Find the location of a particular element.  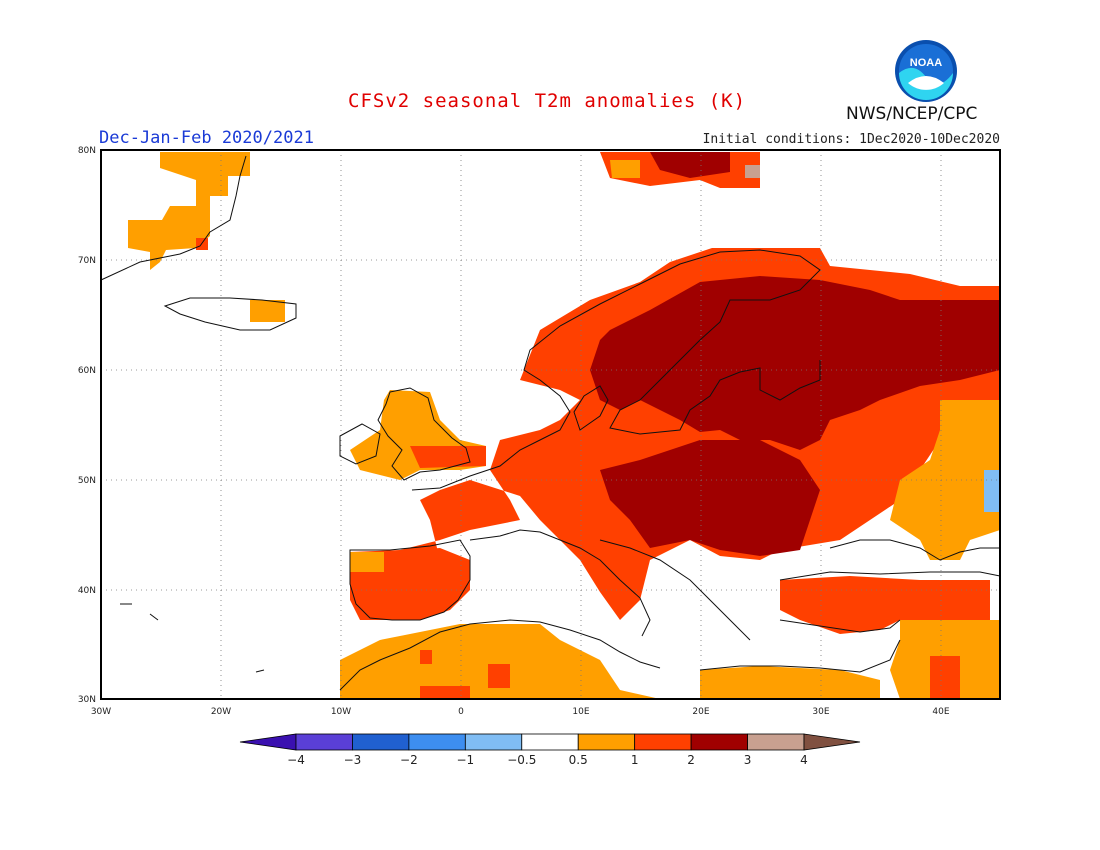

region-british-south is located at coordinates (448, 457).